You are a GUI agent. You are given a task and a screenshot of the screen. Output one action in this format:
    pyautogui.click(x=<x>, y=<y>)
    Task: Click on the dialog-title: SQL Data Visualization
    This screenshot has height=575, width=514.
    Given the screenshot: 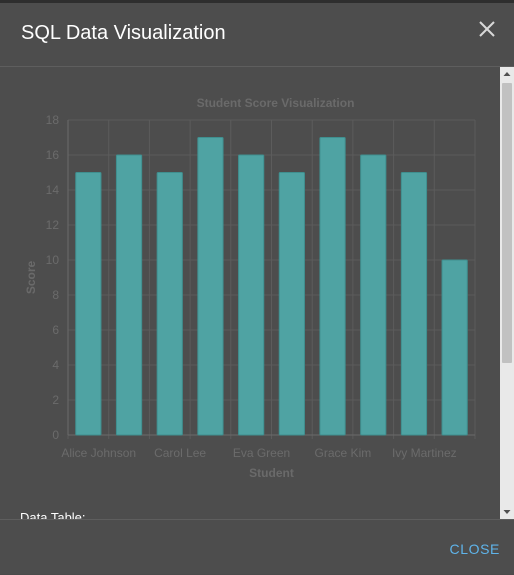 What is the action you would take?
    pyautogui.click(x=123, y=33)
    